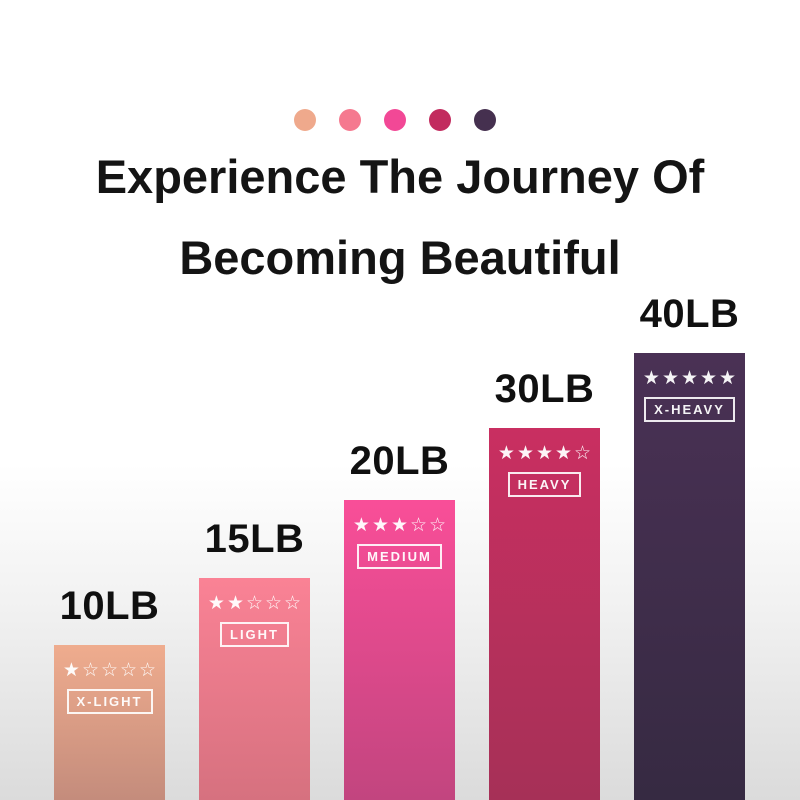  What do you see at coordinates (109, 722) in the screenshot?
I see `bar-10lb: ★☆☆☆☆ X-LIGHT` at bounding box center [109, 722].